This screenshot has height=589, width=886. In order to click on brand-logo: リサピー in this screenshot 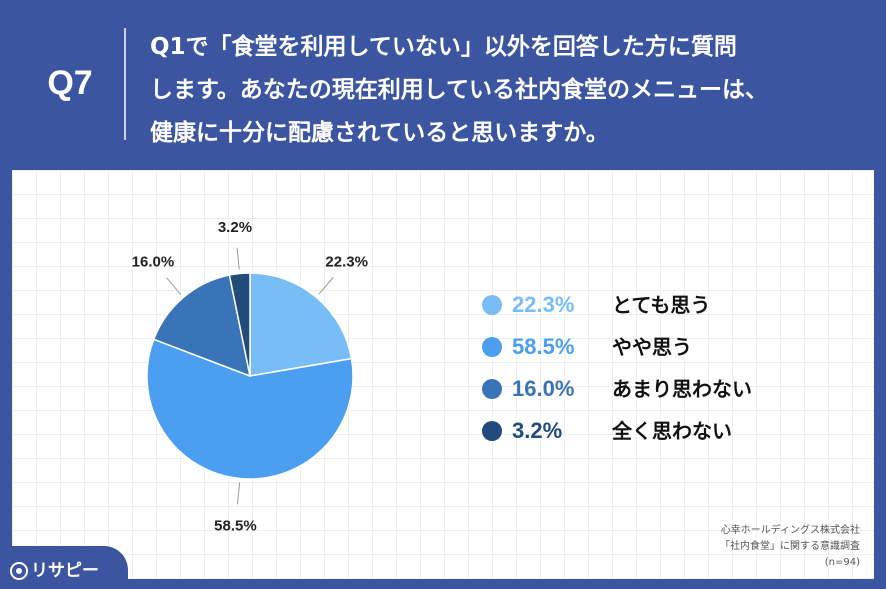, I will do `click(54, 568)`.